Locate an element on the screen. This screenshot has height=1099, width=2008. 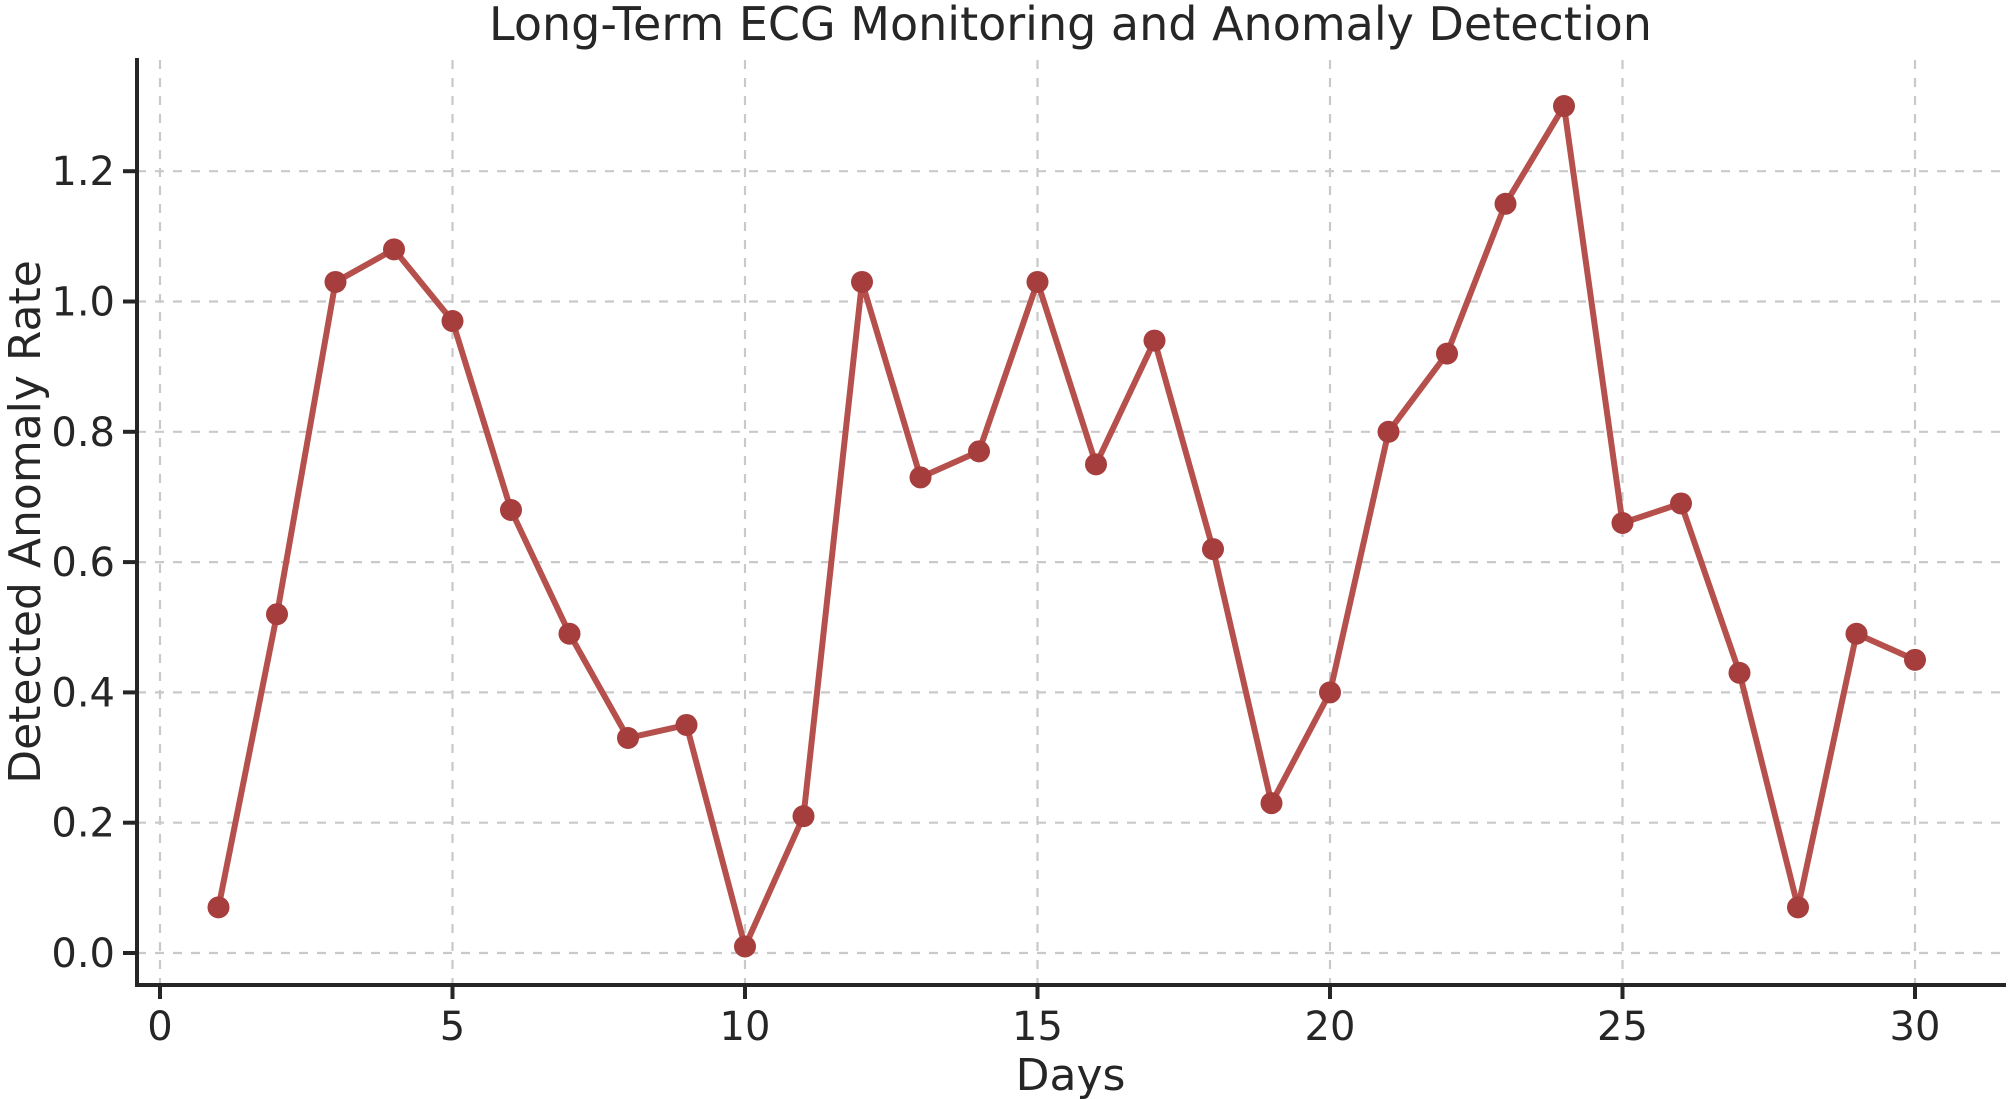
x-tick-label: 5 is located at coordinates (452, 1027).